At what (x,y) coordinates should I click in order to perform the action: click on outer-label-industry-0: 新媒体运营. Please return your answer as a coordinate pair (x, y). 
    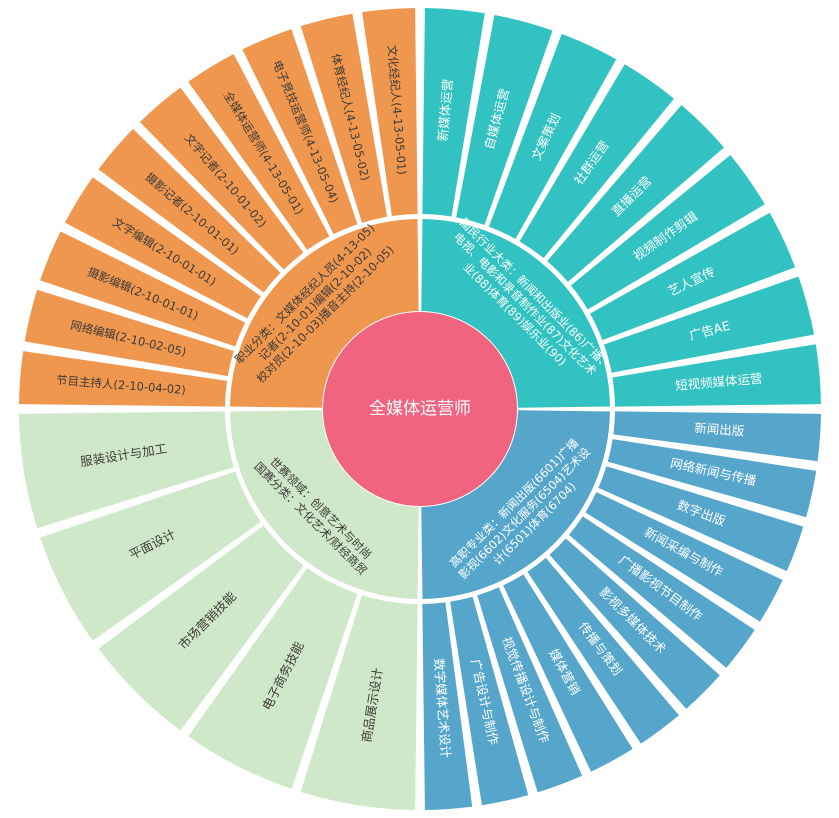
    Looking at the image, I should click on (445, 110).